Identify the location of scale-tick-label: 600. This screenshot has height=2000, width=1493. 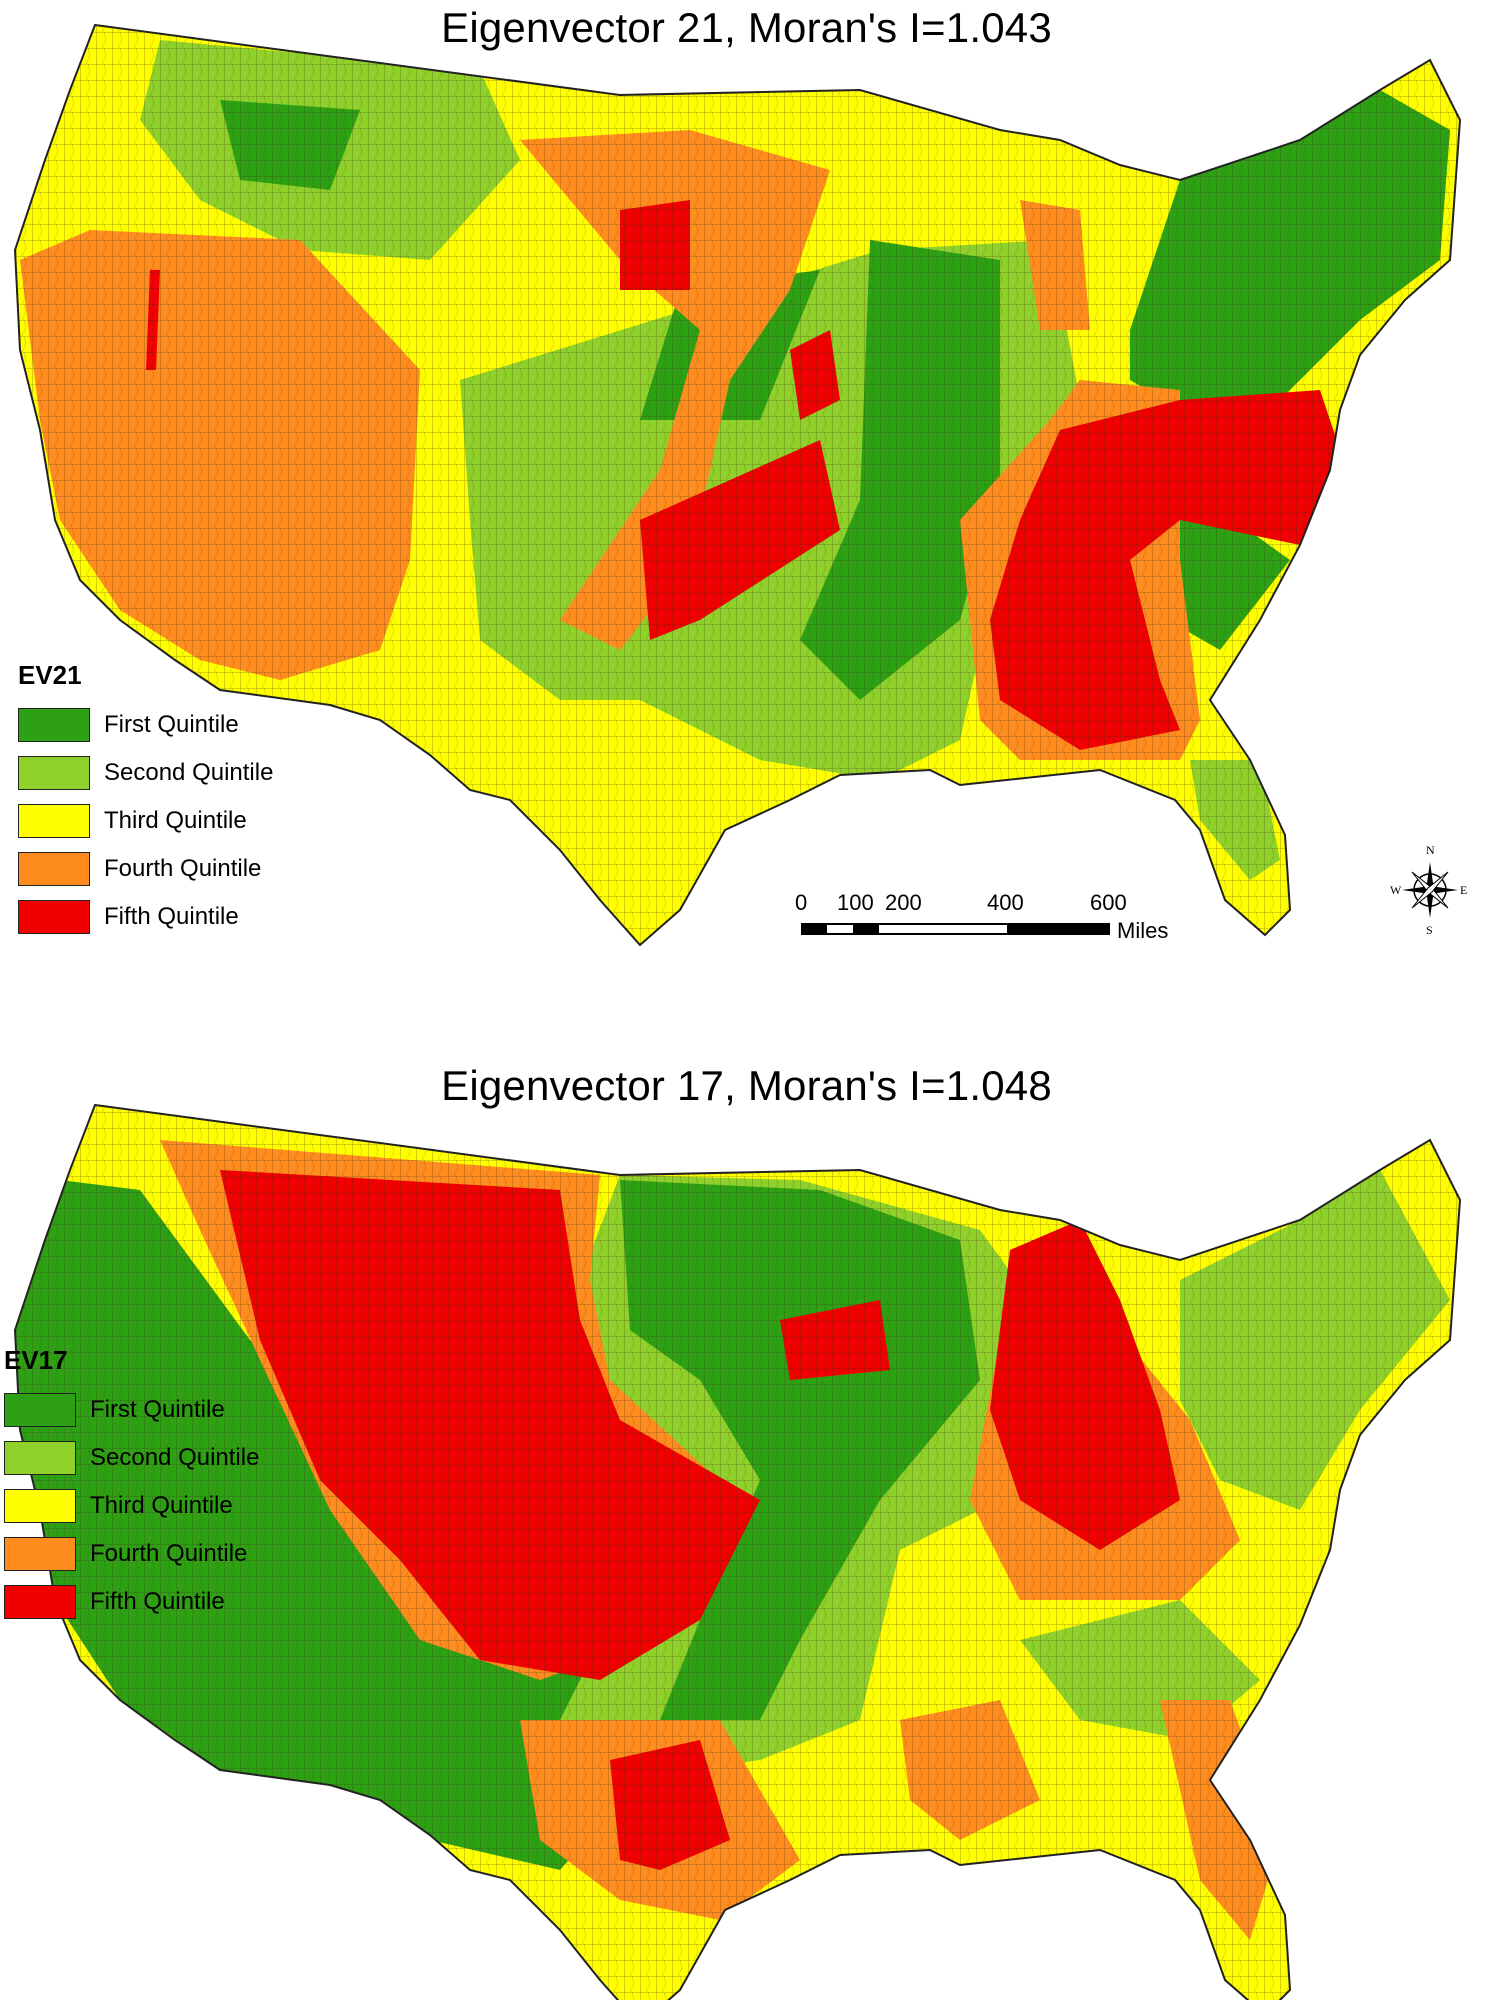
(1108, 902).